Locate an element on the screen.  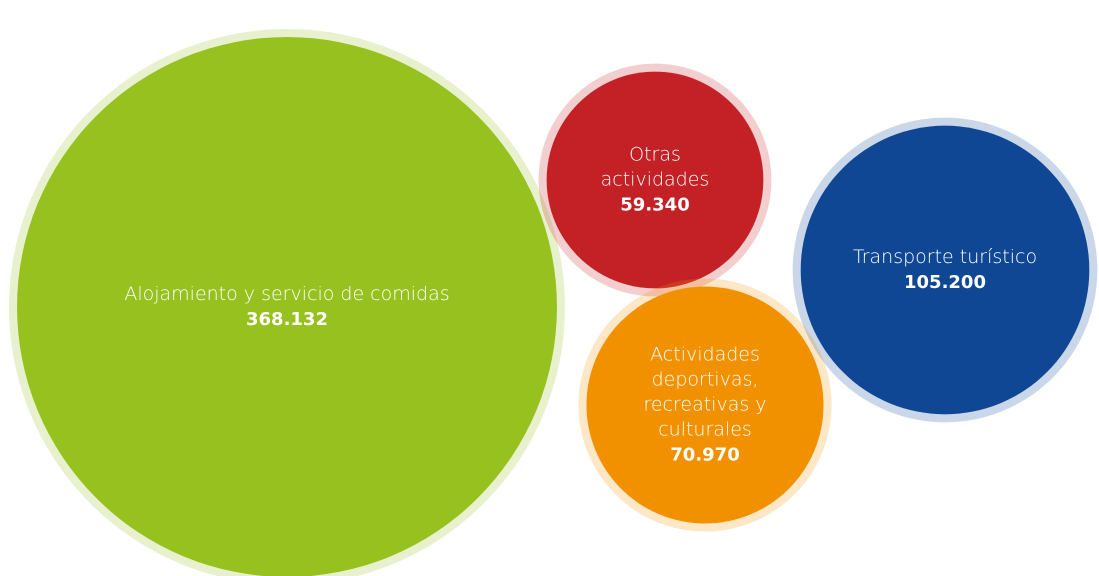
bubble-label: Otras actividades 59.340 is located at coordinates (655, 180).